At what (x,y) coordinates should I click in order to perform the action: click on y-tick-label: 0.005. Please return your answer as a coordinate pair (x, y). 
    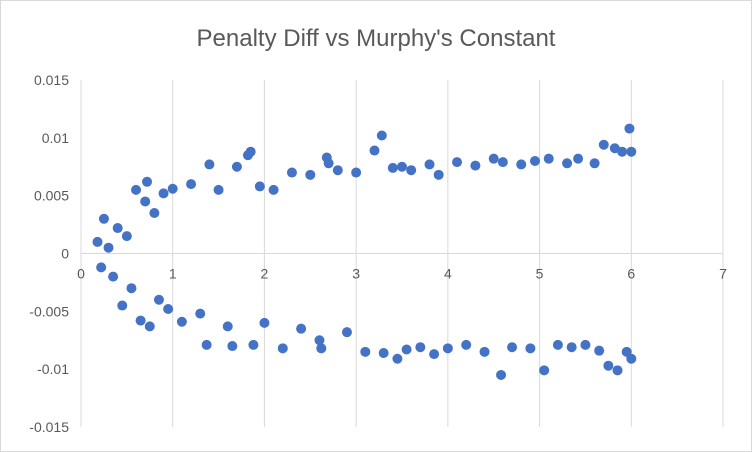
    Looking at the image, I should click on (51, 196).